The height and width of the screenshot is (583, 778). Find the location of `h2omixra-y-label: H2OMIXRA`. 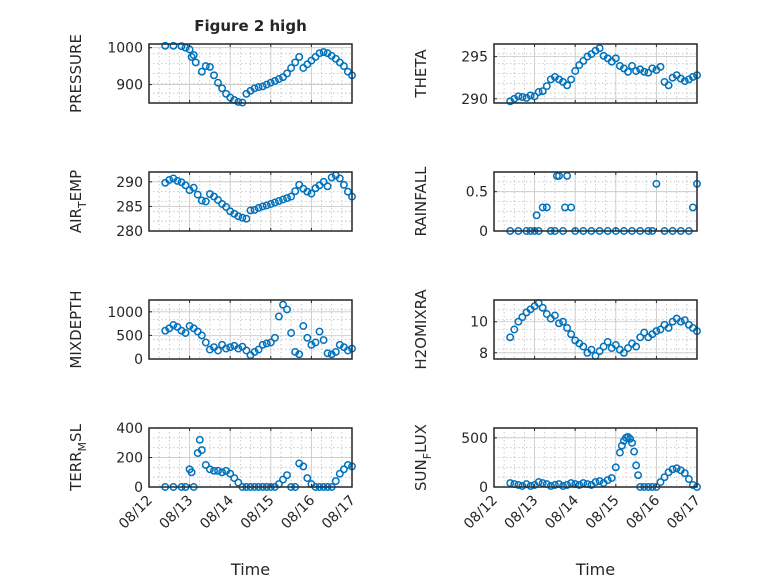

h2omixra-y-label: H2OMIXRA is located at coordinates (421, 329).